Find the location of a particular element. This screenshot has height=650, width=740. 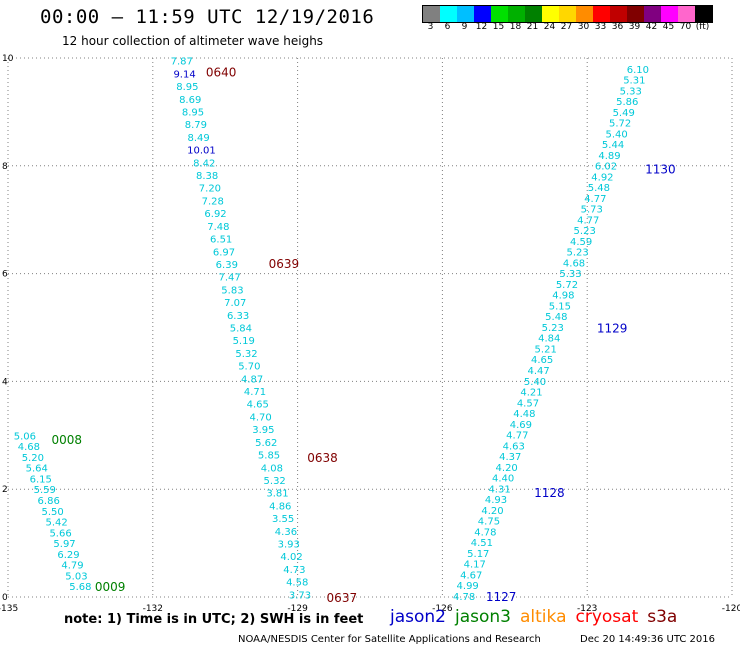

wave-height-value: 5.59 is located at coordinates (45, 490).